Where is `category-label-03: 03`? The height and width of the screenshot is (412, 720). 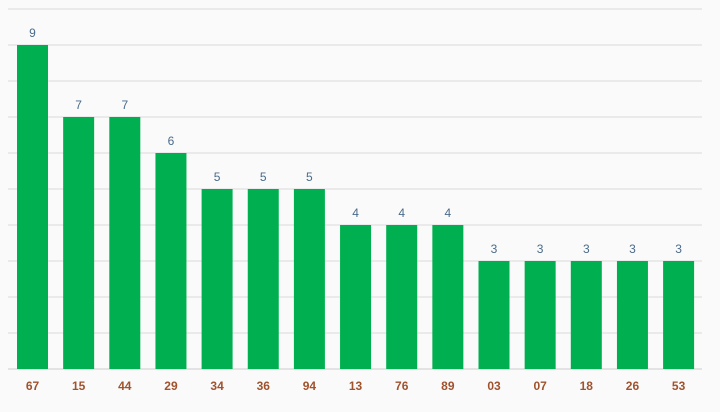 category-label-03: 03 is located at coordinates (494, 386).